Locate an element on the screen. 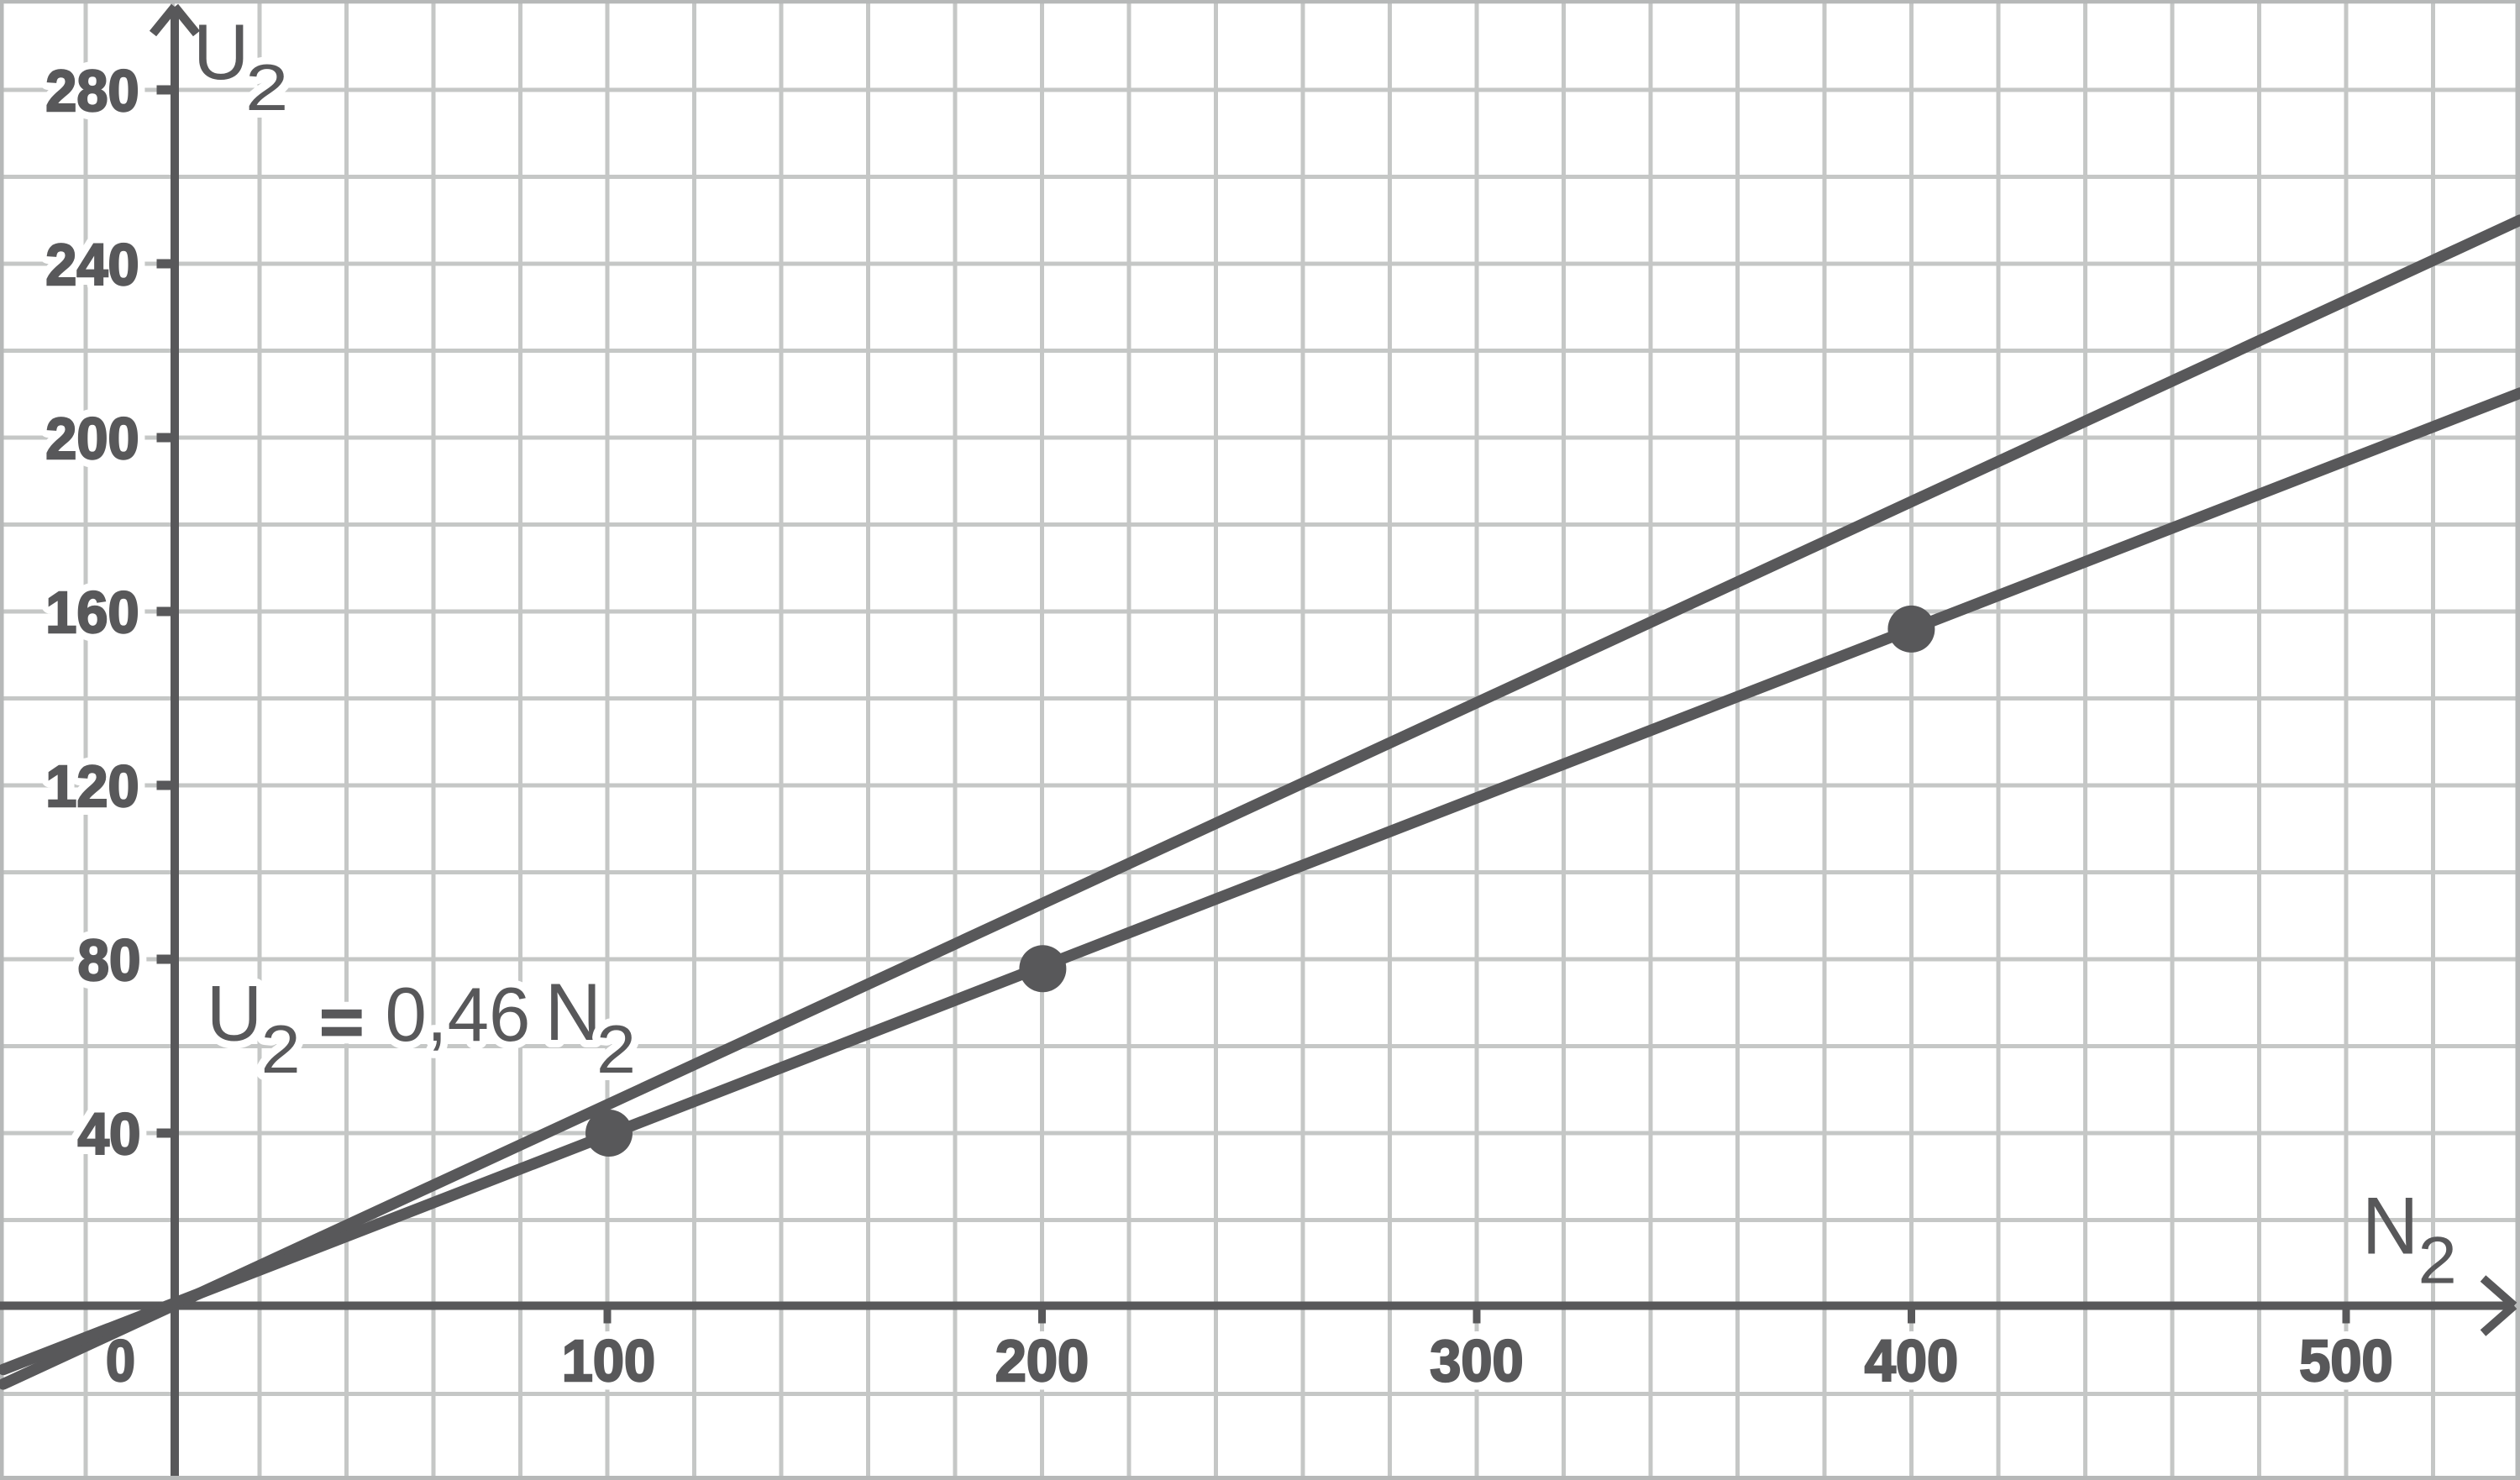  svg-text: 40 is located at coordinates (109, 1134).